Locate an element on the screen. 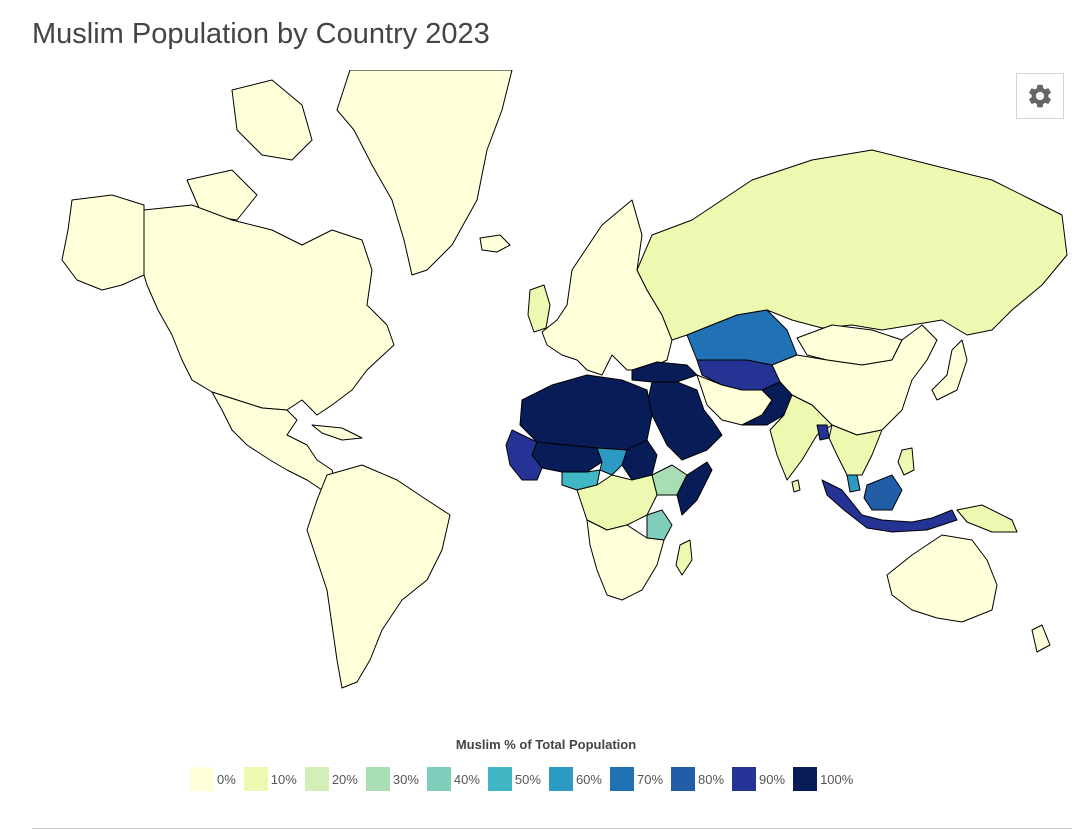  legend-label: 50% is located at coordinates (527, 779).